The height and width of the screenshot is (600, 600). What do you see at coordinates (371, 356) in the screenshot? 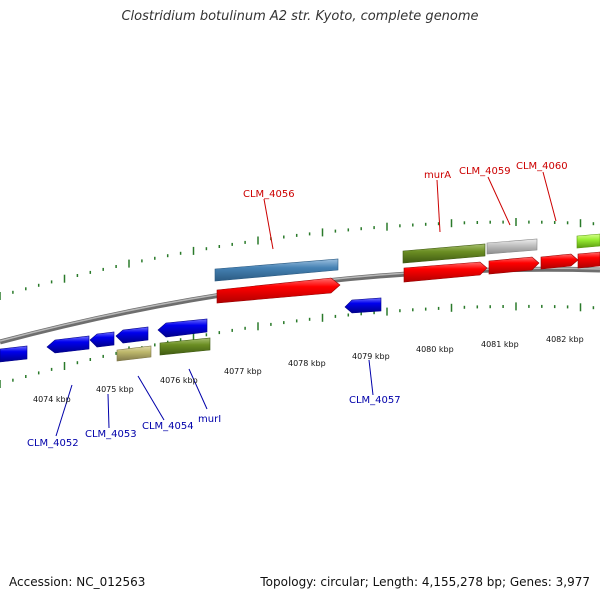
I see `tick-label: 4079 kbp` at bounding box center [371, 356].